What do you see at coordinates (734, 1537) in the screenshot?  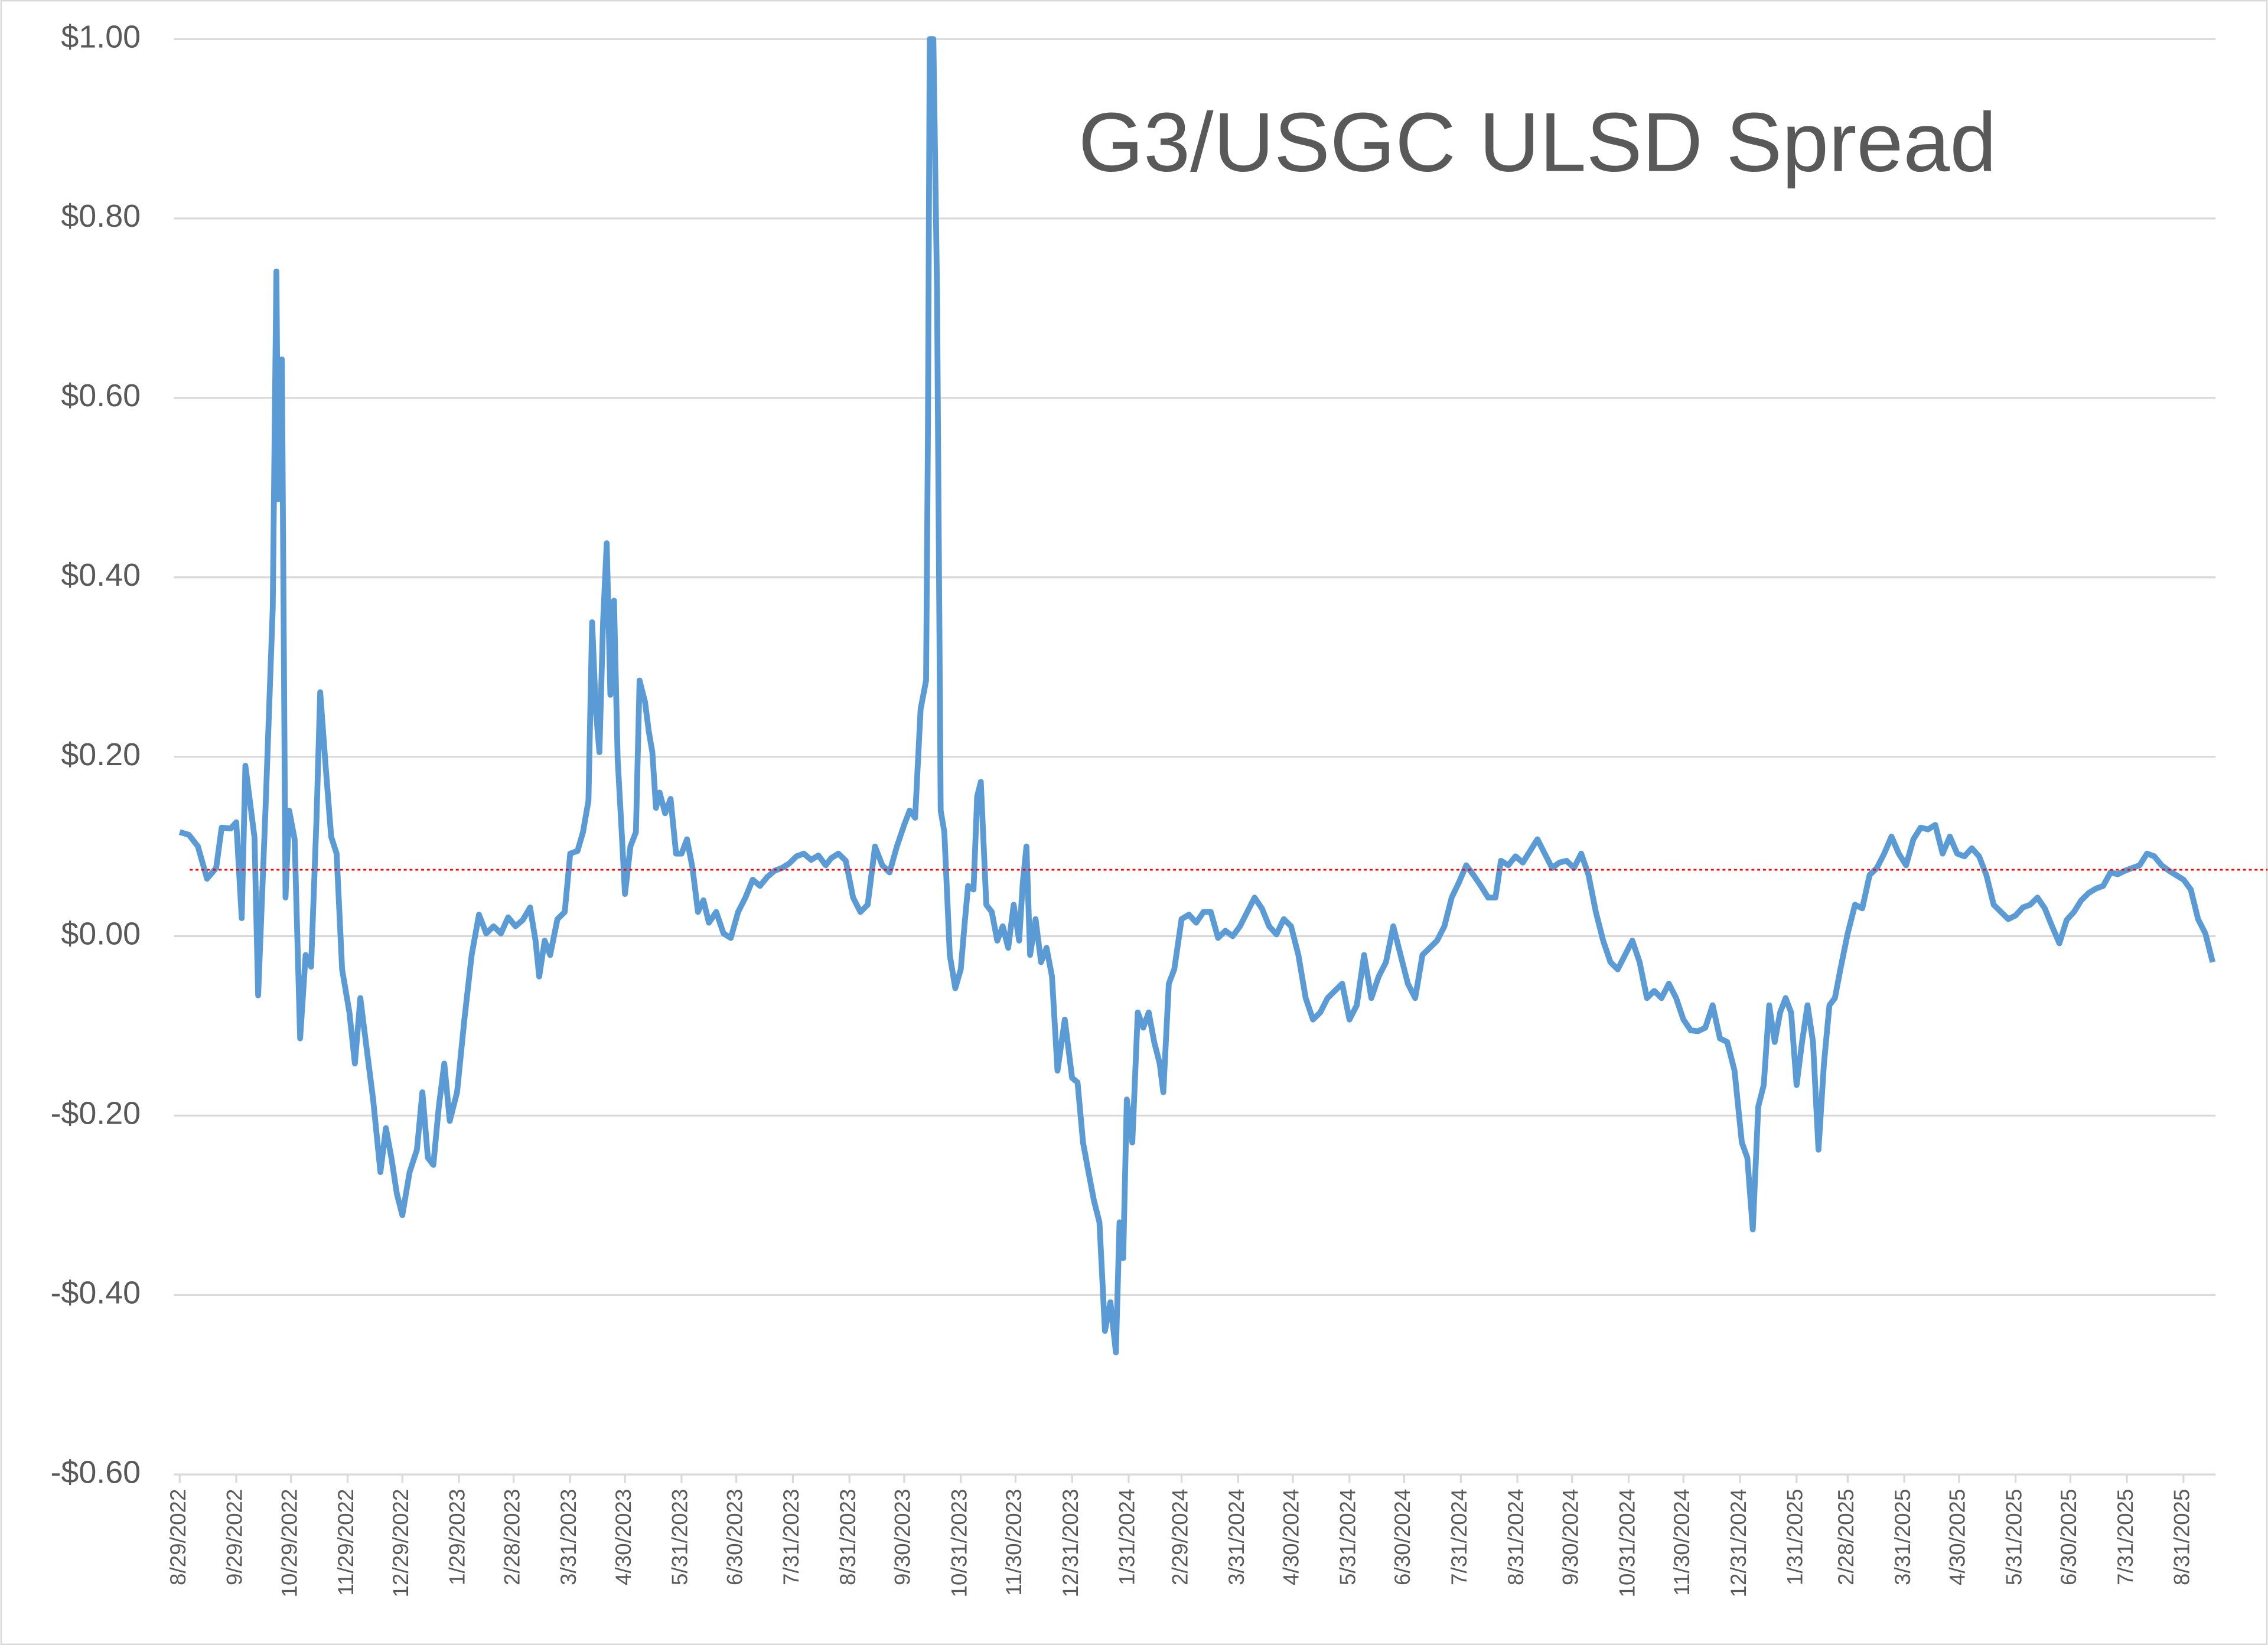 I see `x-tick-label: 6/30/2023` at bounding box center [734, 1537].